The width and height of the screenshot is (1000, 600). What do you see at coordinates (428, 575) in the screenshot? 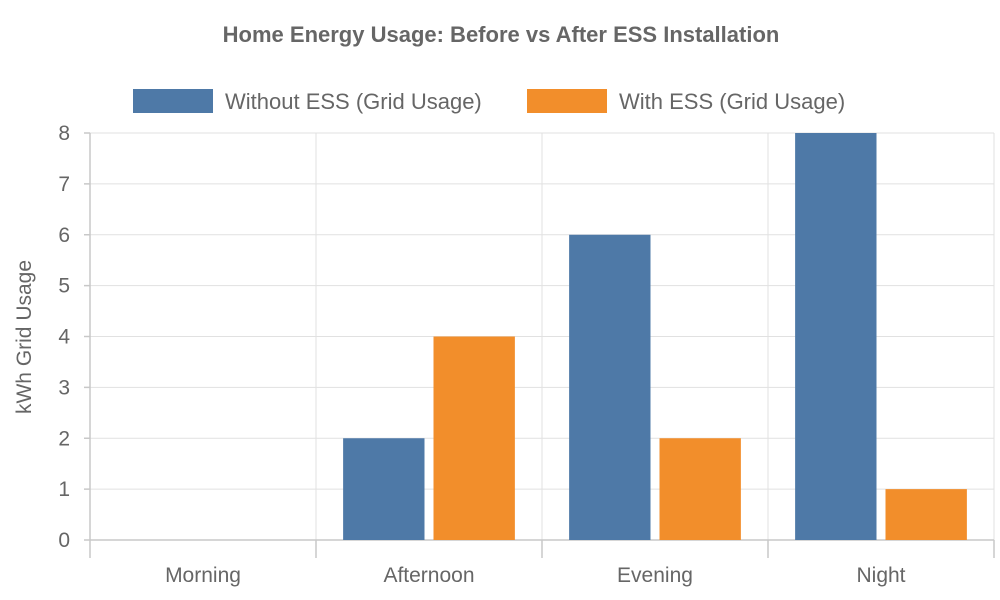
I see `x-tick-label: Afternoon` at bounding box center [428, 575].